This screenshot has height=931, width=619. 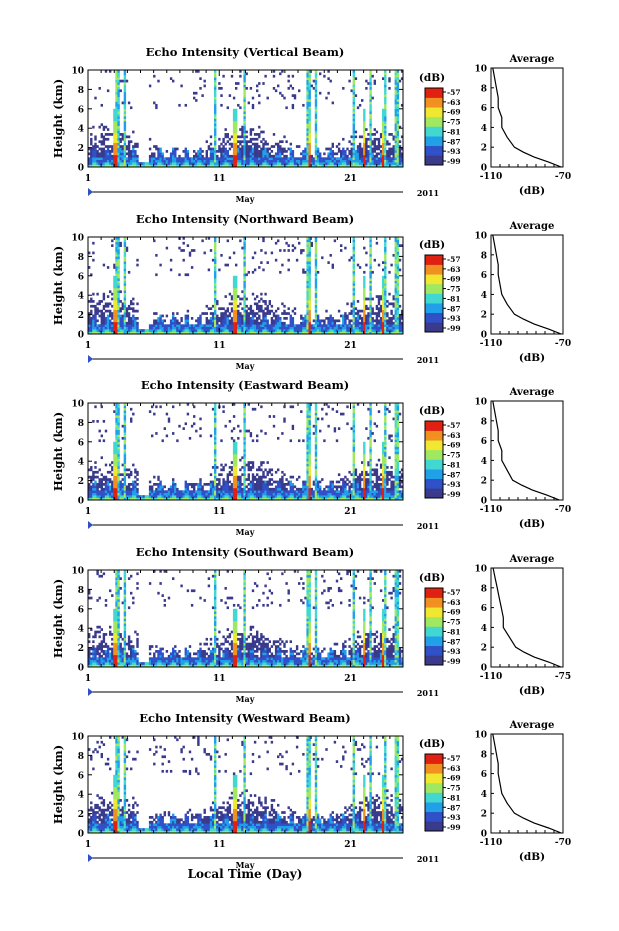 What do you see at coordinates (245, 52) in the screenshot?
I see `panel-title: Echo Intensity (Vertical Beam)` at bounding box center [245, 52].